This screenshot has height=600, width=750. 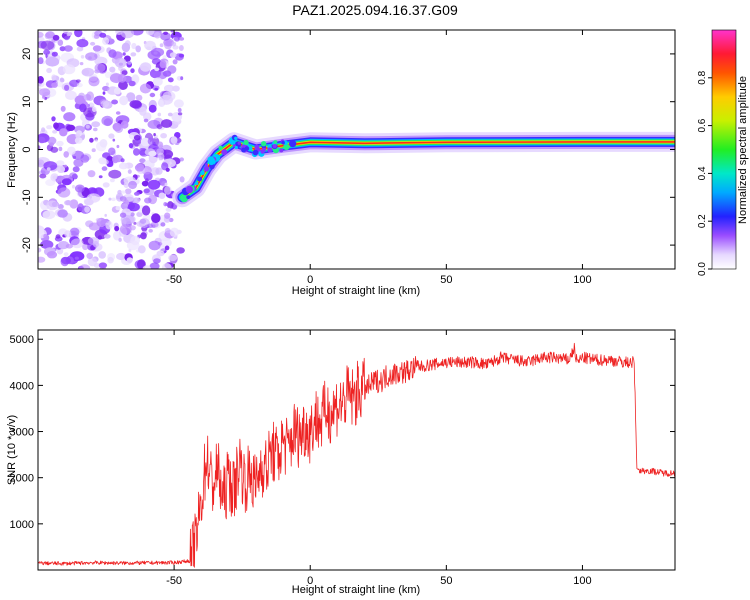 What do you see at coordinates (743, 150) in the screenshot?
I see `colorbar-label: Normalized spectral amplitude` at bounding box center [743, 150].